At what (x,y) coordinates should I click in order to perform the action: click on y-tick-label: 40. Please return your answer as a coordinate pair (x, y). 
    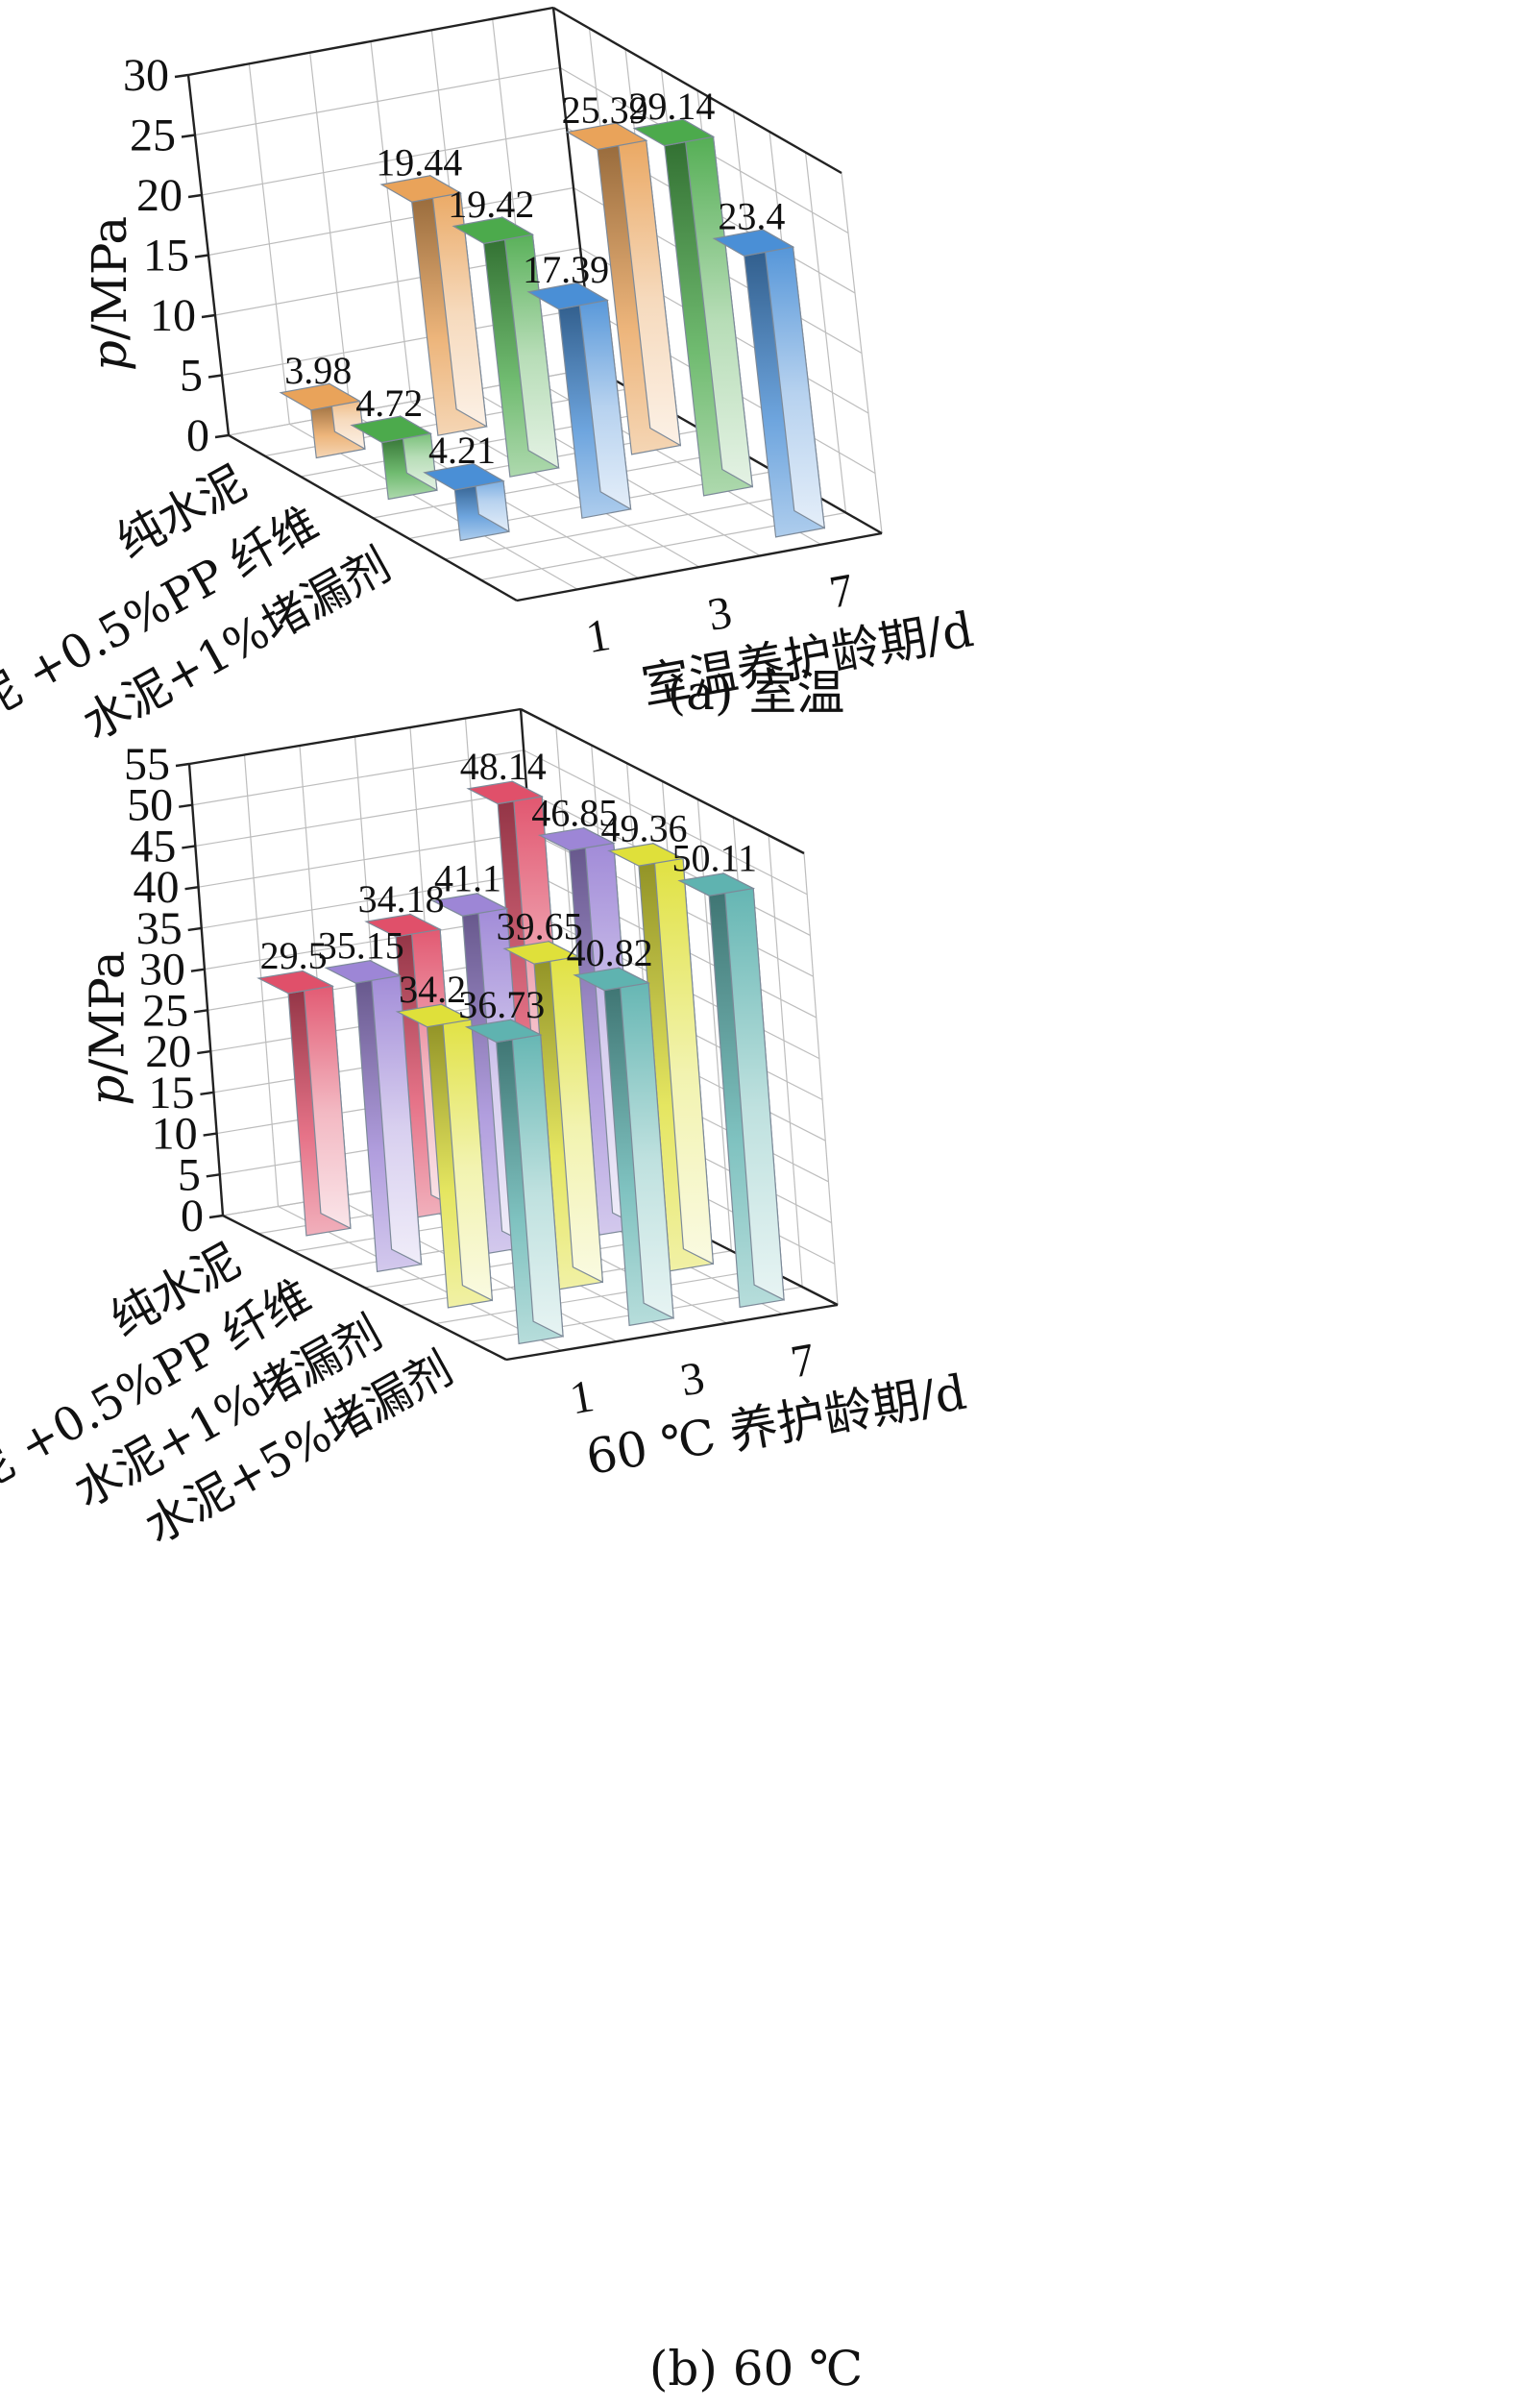
    Looking at the image, I should click on (157, 887).